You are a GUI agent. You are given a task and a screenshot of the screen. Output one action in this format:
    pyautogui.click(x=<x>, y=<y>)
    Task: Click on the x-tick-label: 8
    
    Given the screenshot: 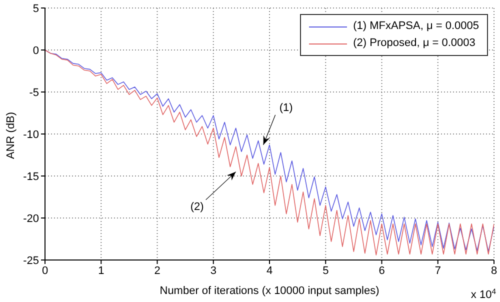 What is the action you would take?
    pyautogui.click(x=494, y=270)
    